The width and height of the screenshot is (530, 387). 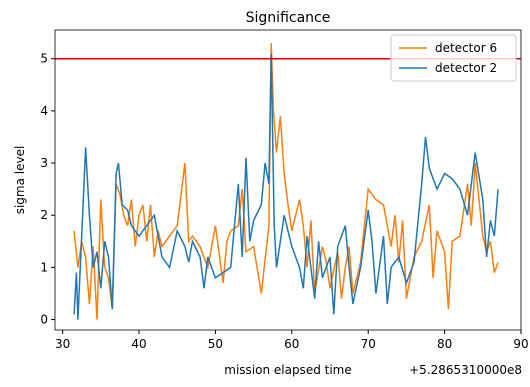 I want to click on y-tick-label: 1, so click(x=44, y=267).